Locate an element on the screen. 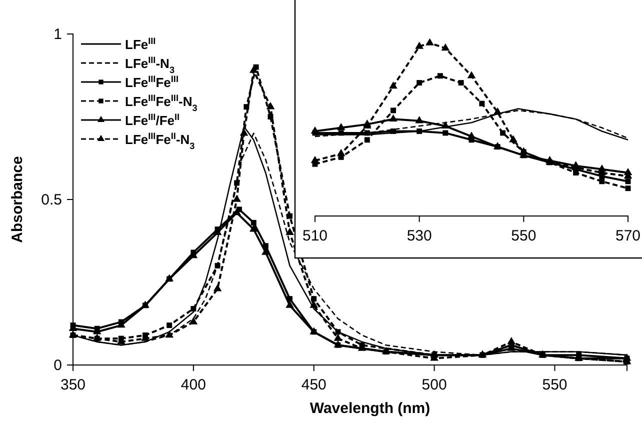  x-tick-label: 500 is located at coordinates (434, 385).